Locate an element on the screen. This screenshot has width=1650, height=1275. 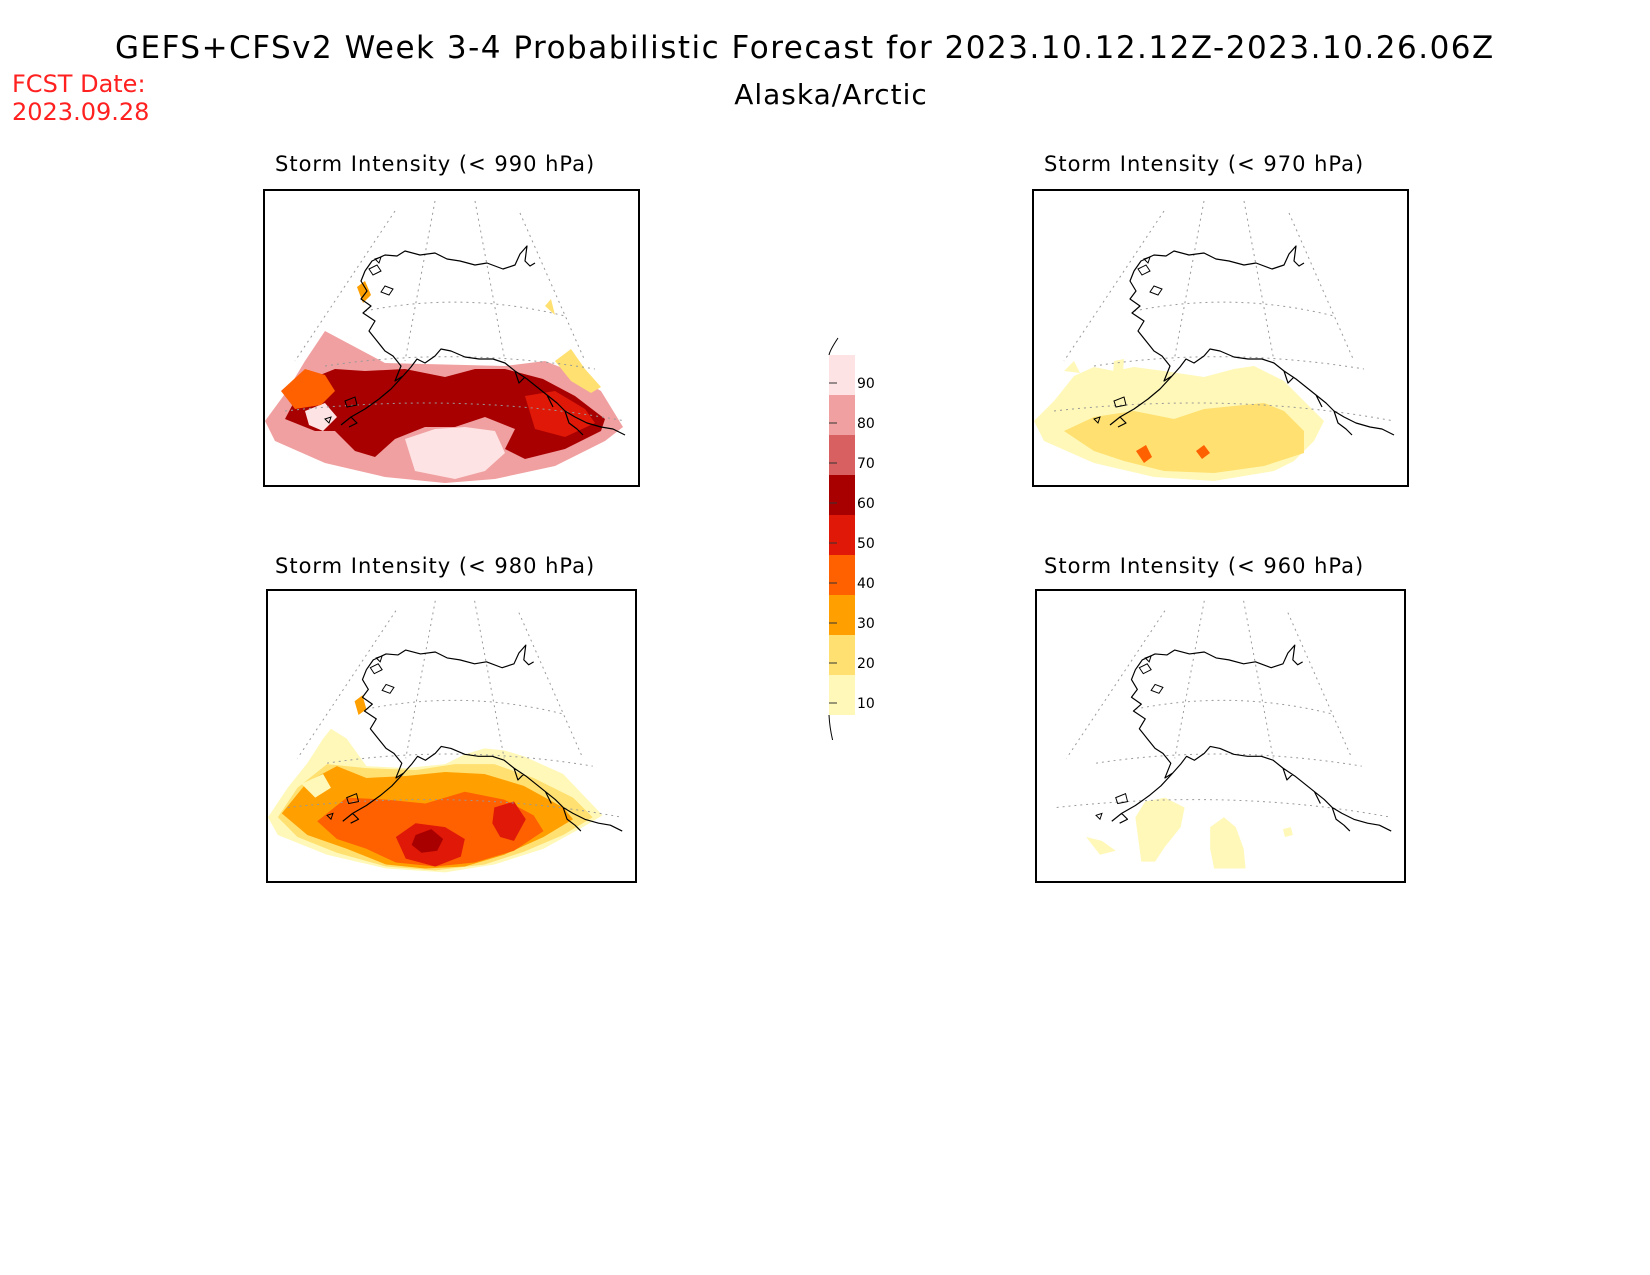
forecast-date-block: FCST Date: 2023.09.28 is located at coordinates (80, 98).